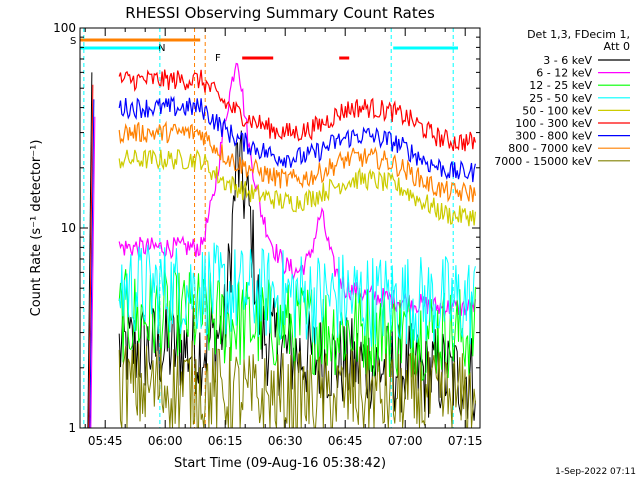 The height and width of the screenshot is (480, 640). Describe the element at coordinates (560, 98) in the screenshot. I see `legend-entry-label: 25 - 50 keV` at that location.